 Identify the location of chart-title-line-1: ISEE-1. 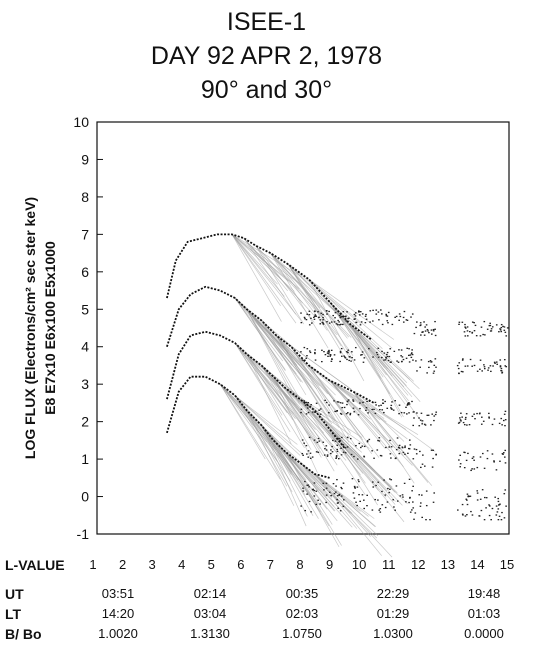
(266, 22).